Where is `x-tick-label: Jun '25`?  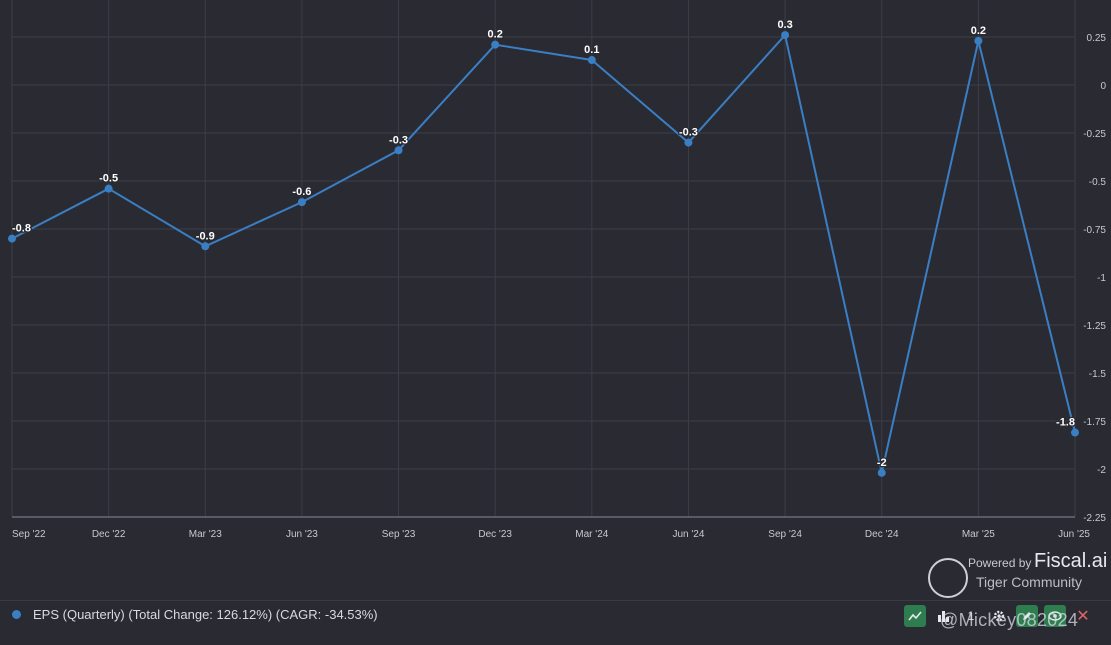 x-tick-label: Jun '25 is located at coordinates (1074, 534).